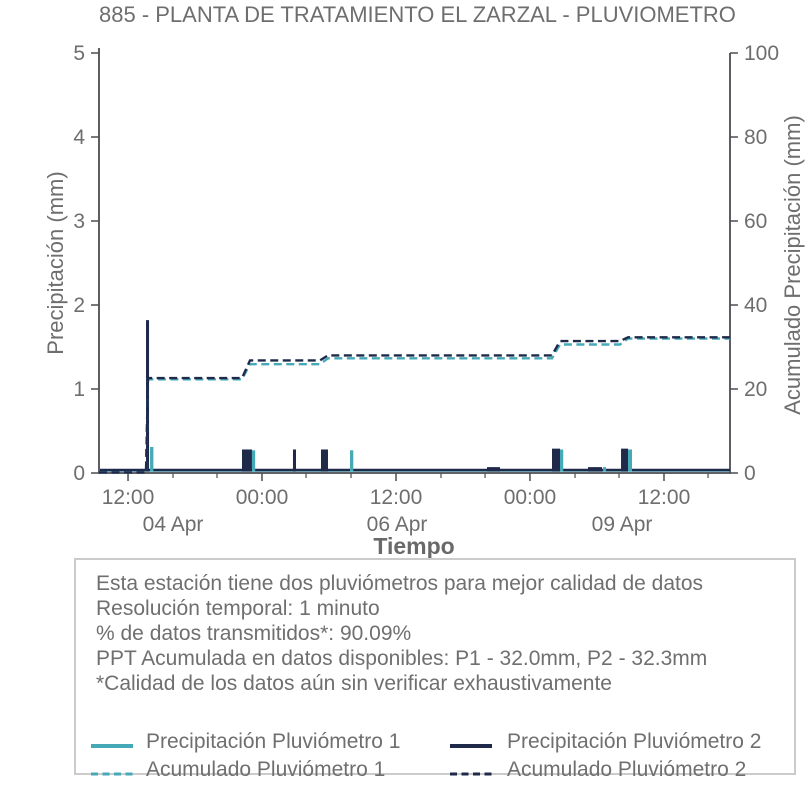  I want to click on acumulado-line-p1, so click(414, 405).